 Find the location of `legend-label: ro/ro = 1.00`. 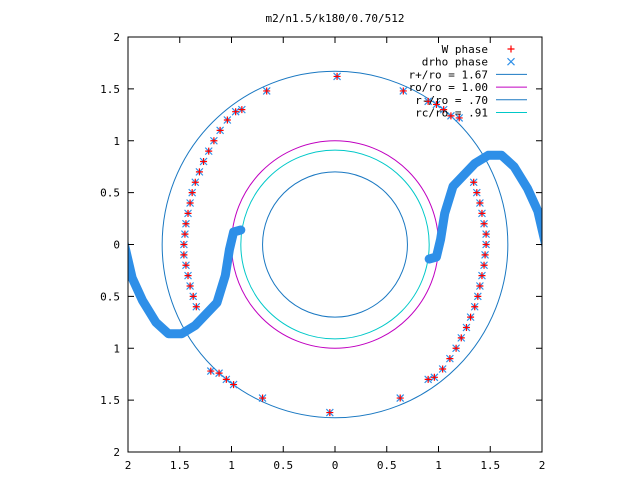

legend-label: ro/ro = 1.00 is located at coordinates (448, 87).